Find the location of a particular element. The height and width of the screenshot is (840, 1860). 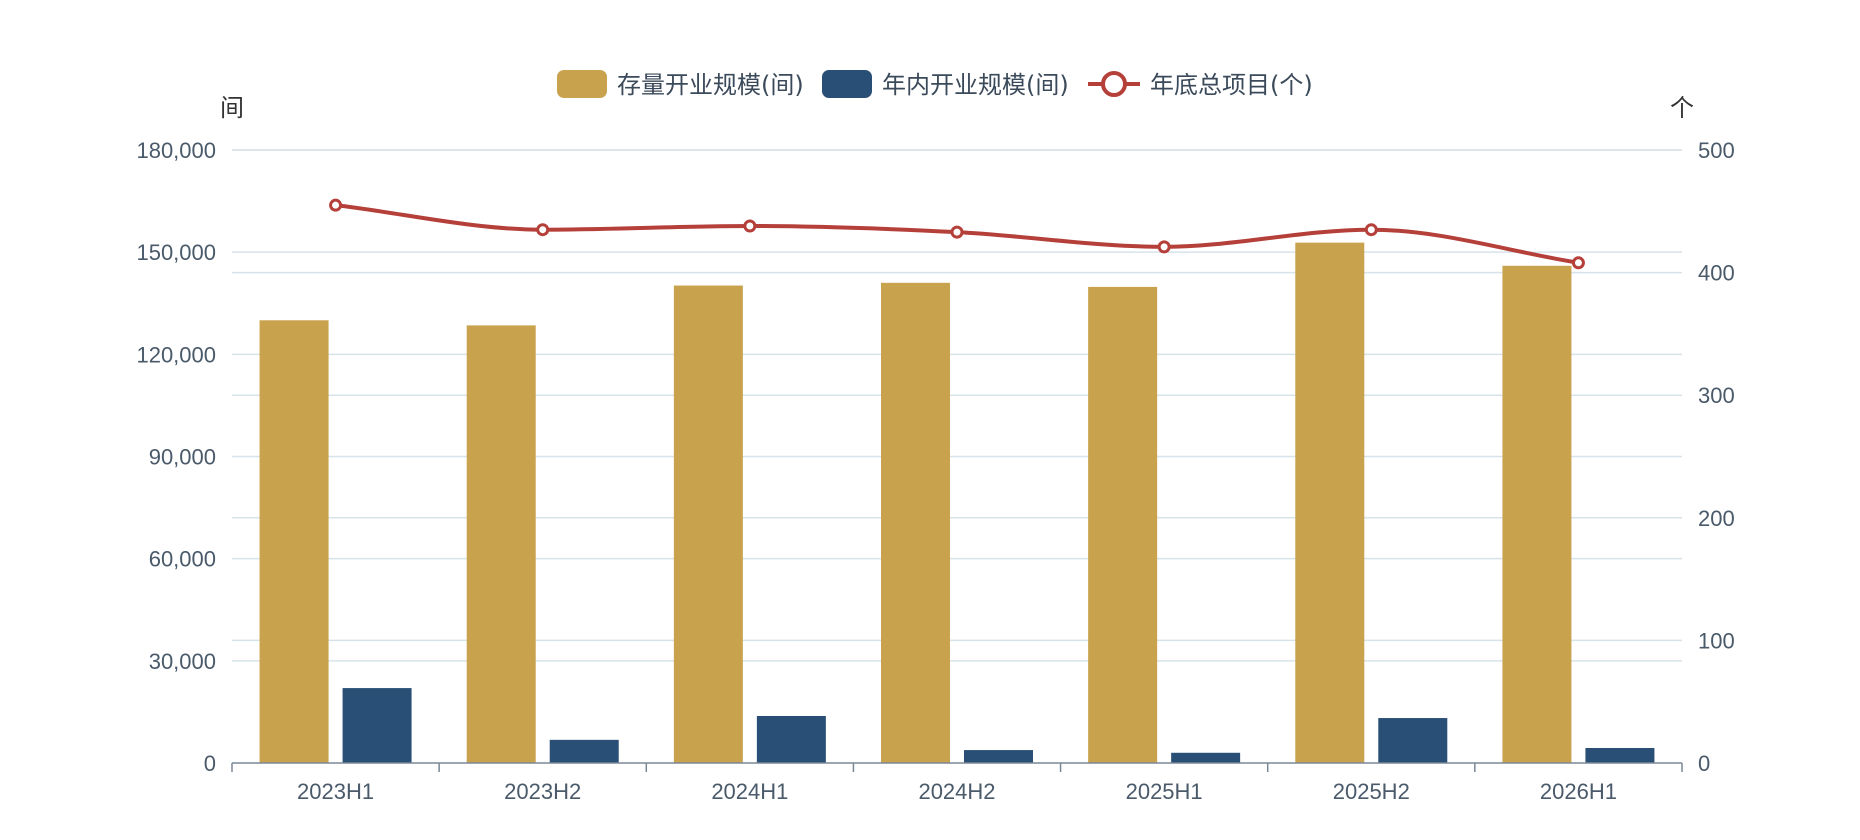

legend: 存量开业规模(间) 年内开业规模(间) 年底总项目(个) is located at coordinates (935, 84).